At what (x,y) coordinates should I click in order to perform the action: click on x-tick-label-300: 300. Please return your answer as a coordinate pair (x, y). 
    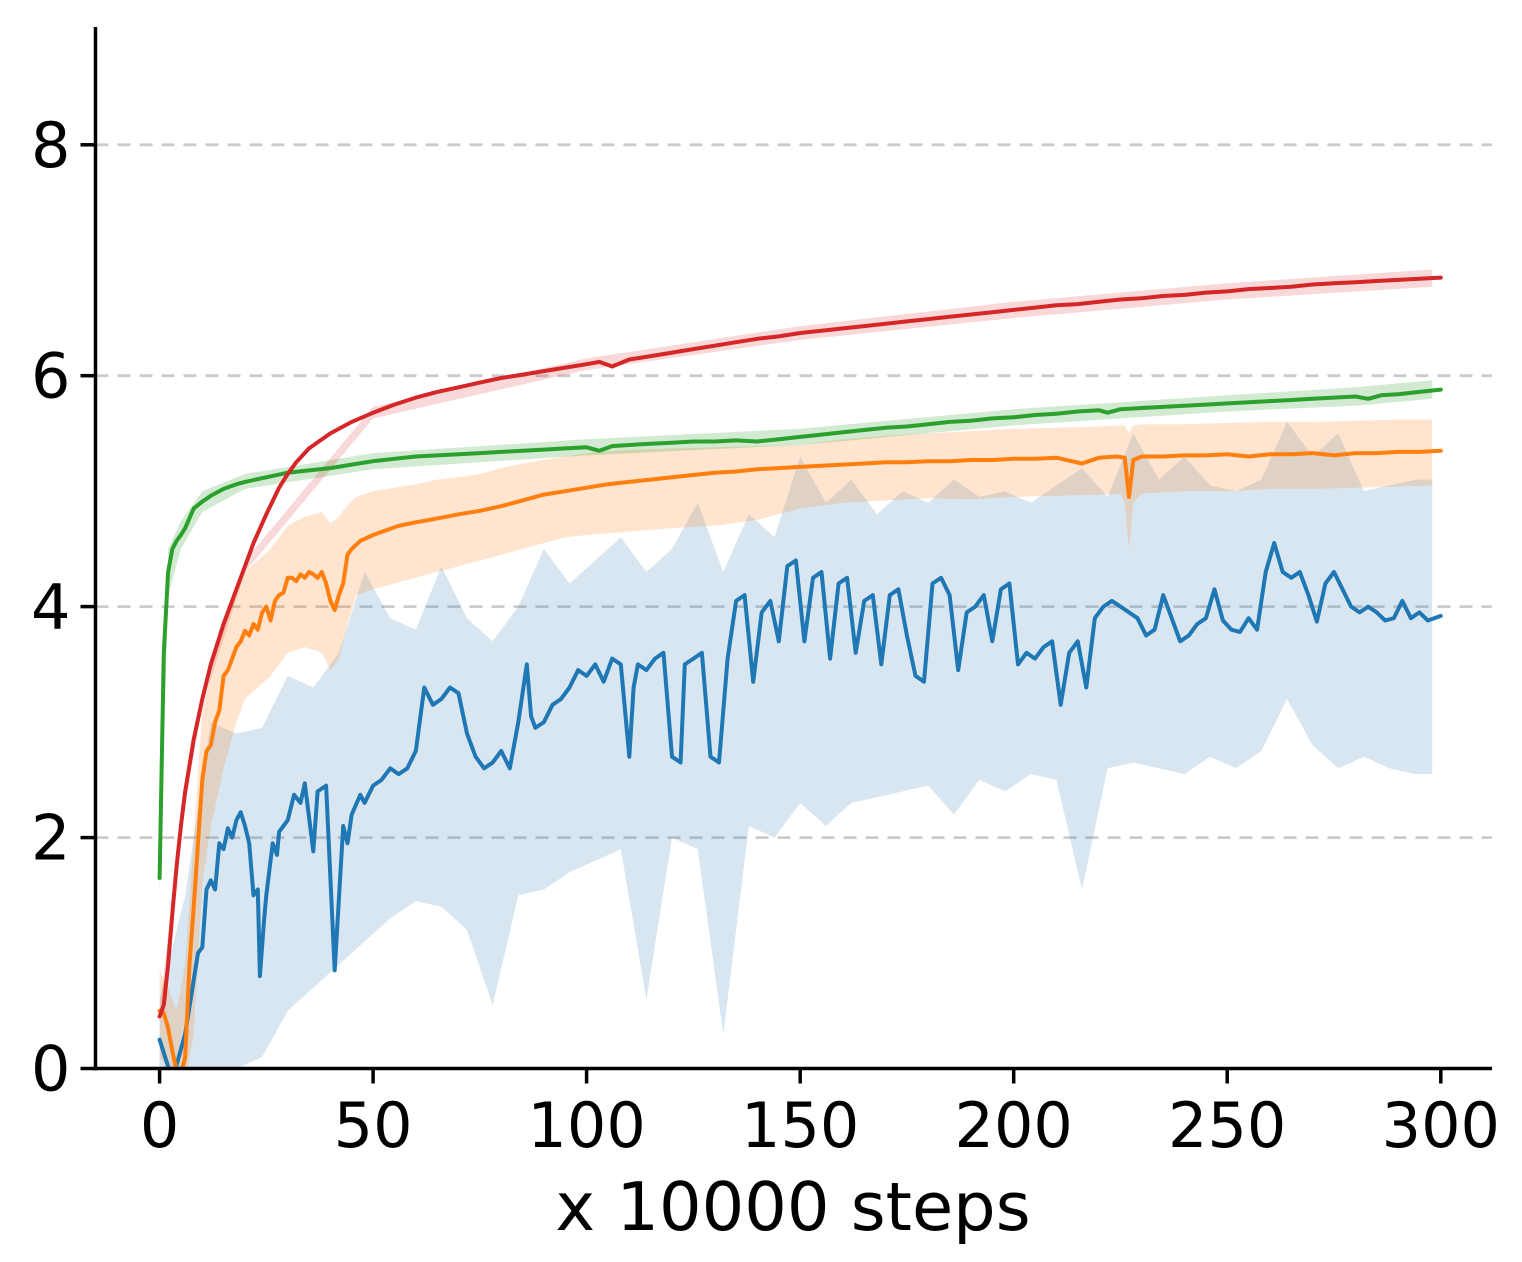
    Looking at the image, I should click on (1441, 1125).